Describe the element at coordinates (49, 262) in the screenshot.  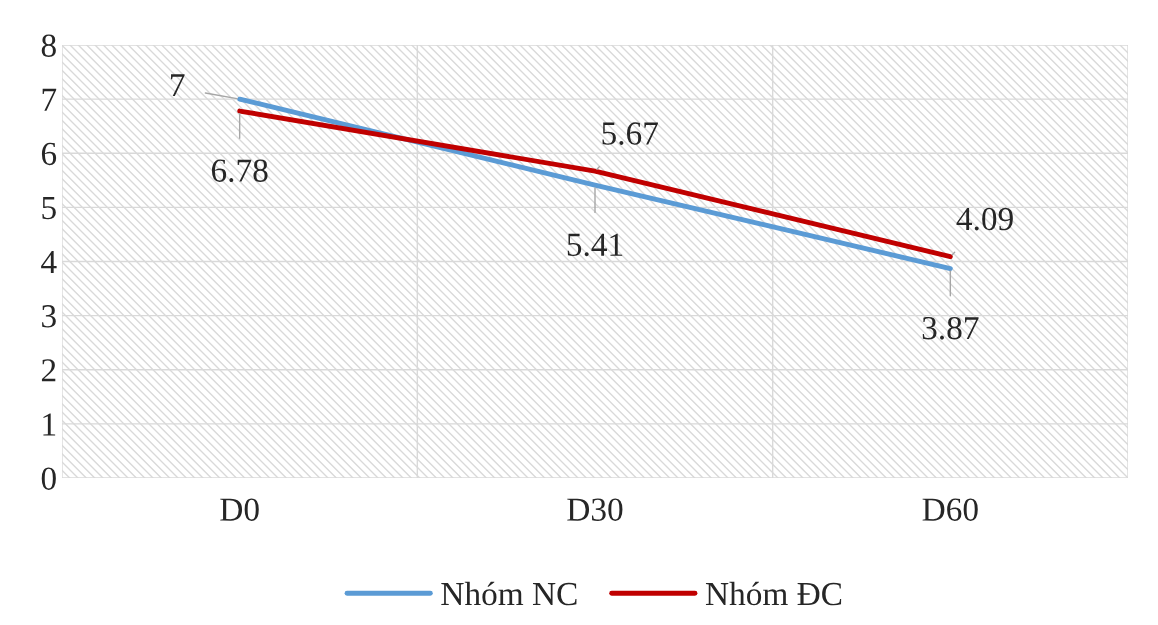
I see `y-tick-label: 4` at that location.